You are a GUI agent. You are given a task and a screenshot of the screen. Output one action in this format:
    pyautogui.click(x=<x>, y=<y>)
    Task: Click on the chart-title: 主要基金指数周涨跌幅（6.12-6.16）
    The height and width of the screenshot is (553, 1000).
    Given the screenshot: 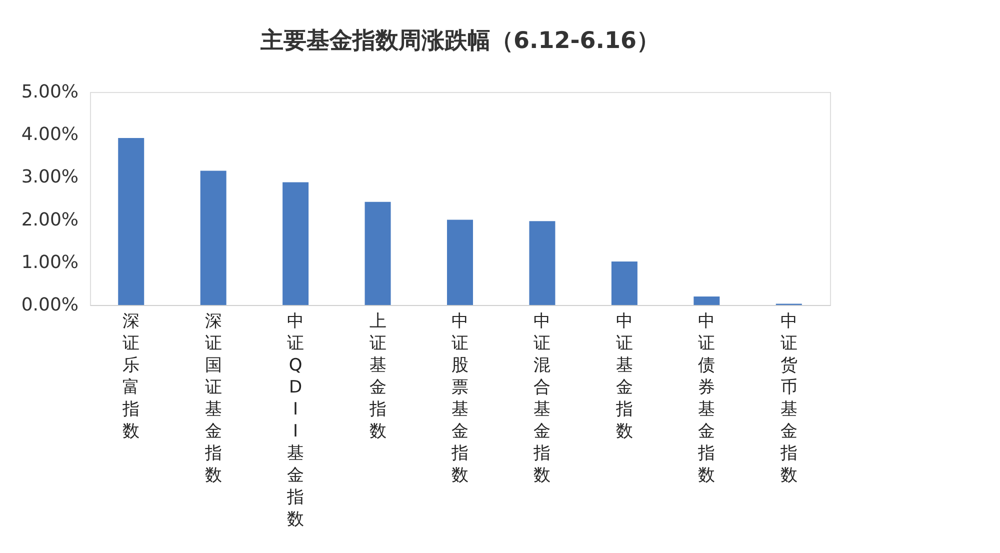 What is the action you would take?
    pyautogui.click(x=459, y=40)
    